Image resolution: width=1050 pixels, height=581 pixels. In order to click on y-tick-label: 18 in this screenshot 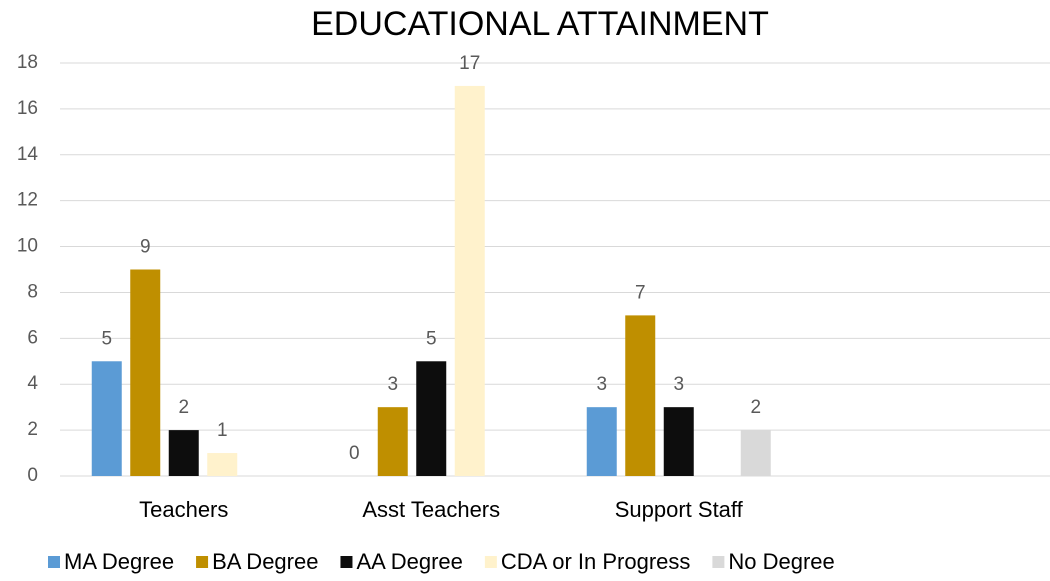, I will do `click(27, 62)`.